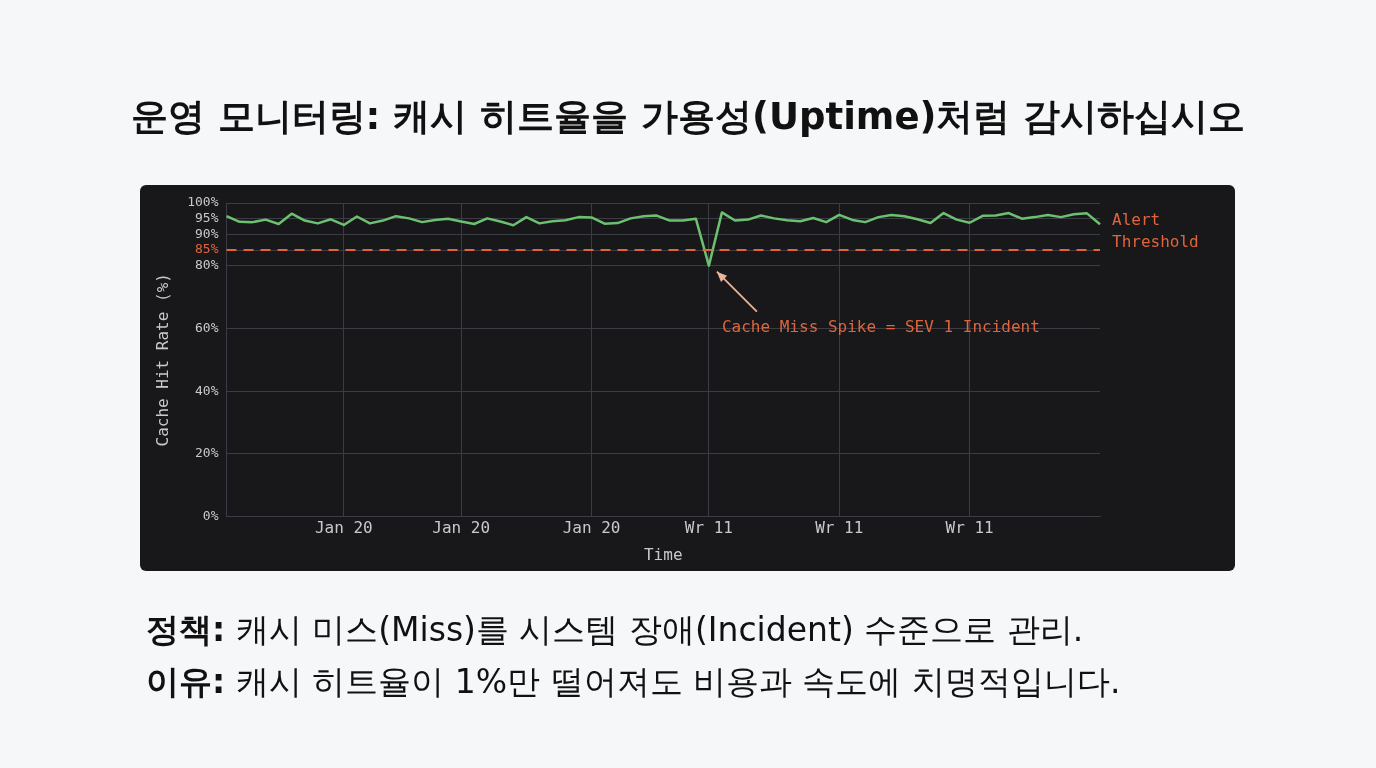 The height and width of the screenshot is (768, 1376). What do you see at coordinates (207, 249) in the screenshot?
I see `y-tick-label: 85%` at bounding box center [207, 249].